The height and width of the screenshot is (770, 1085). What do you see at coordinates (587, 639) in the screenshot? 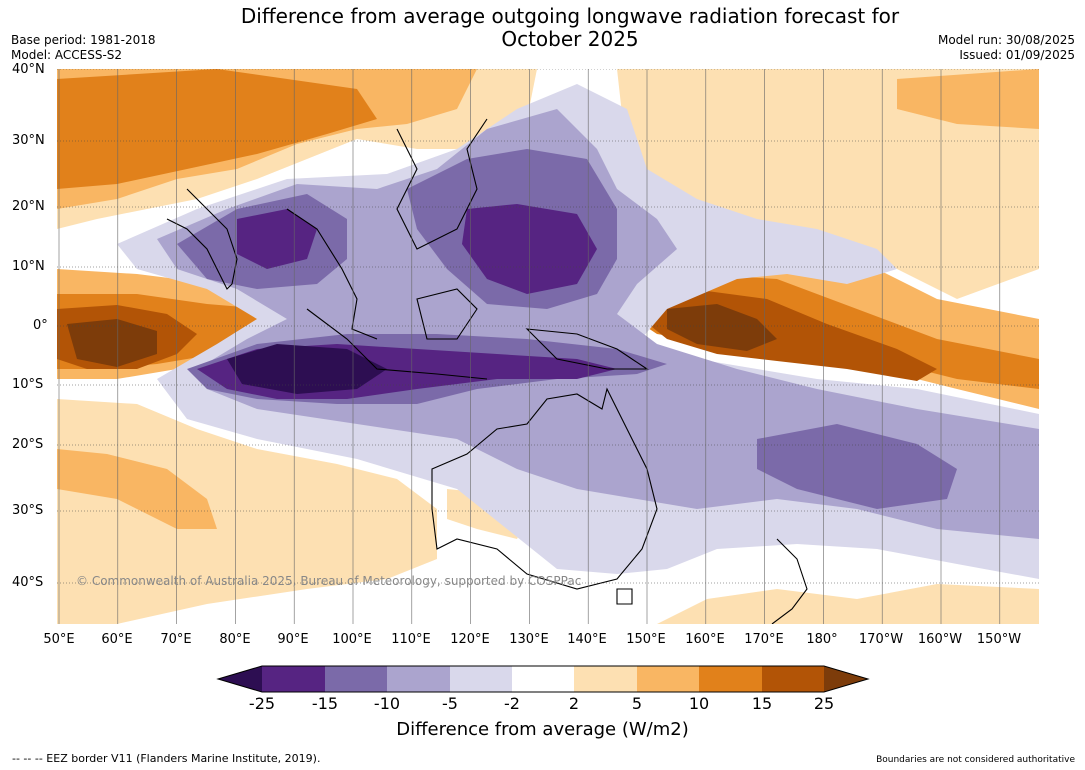
I see `lon-label-140e: 140°E` at bounding box center [587, 639].